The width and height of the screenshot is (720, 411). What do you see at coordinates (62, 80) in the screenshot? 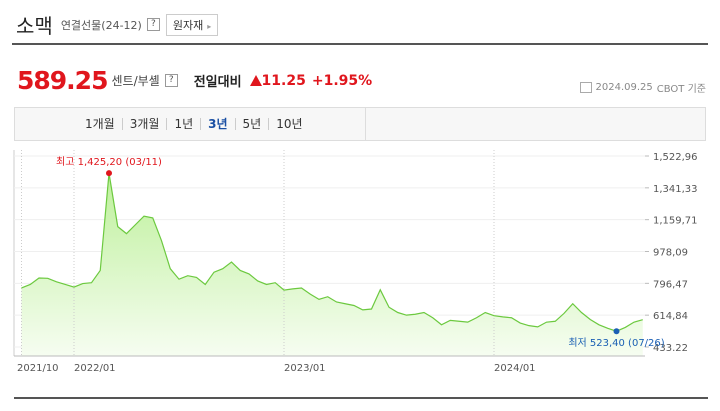
I see `price: 589.25` at bounding box center [62, 80].